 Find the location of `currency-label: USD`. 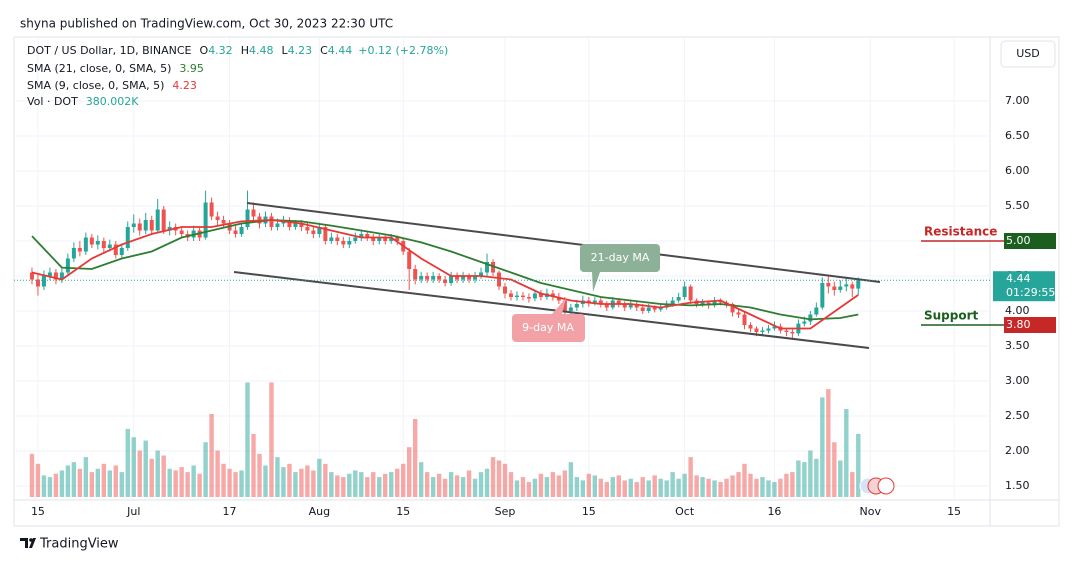

currency-label: USD is located at coordinates (1028, 53).